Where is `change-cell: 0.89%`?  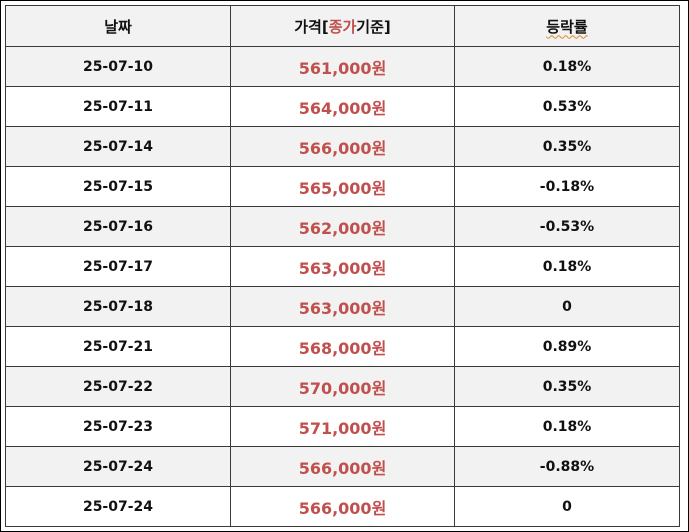 change-cell: 0.89% is located at coordinates (567, 346).